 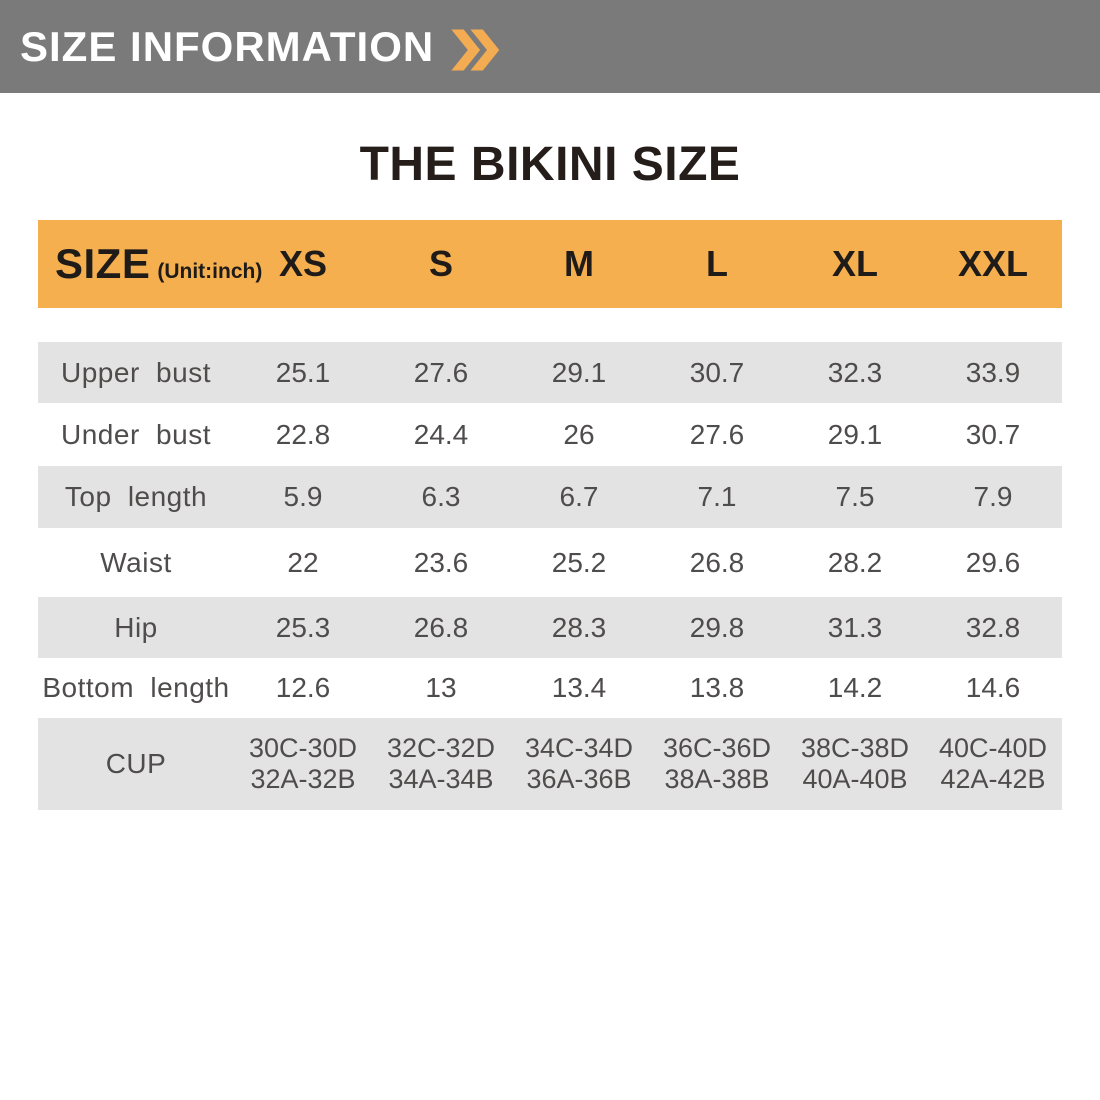 I want to click on table-cell: 28.3, so click(x=579, y=627).